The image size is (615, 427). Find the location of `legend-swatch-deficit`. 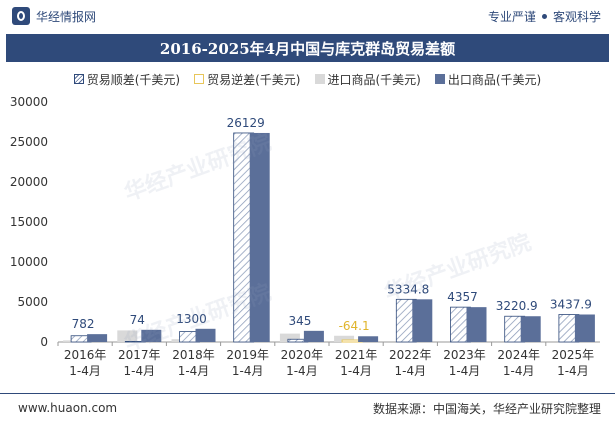

legend-swatch-deficit is located at coordinates (199, 79).